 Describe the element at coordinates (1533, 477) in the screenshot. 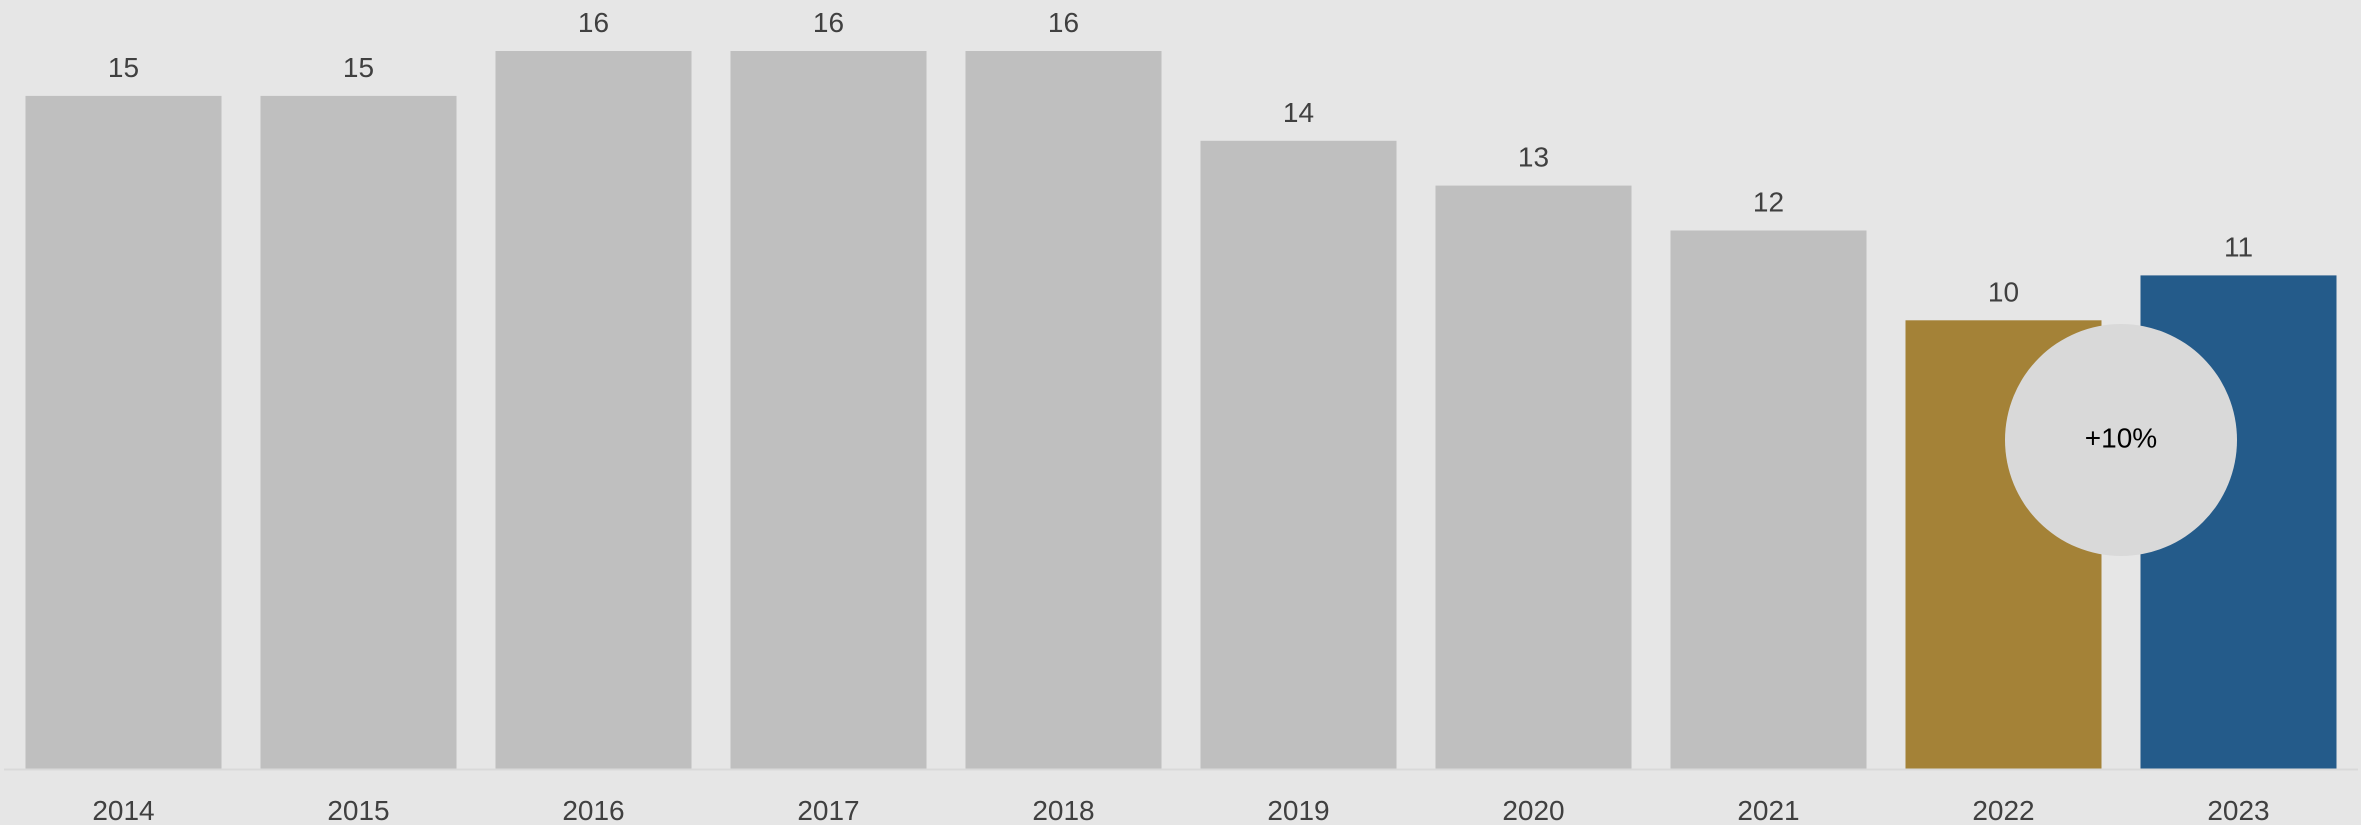

I see `bar-2020` at that location.